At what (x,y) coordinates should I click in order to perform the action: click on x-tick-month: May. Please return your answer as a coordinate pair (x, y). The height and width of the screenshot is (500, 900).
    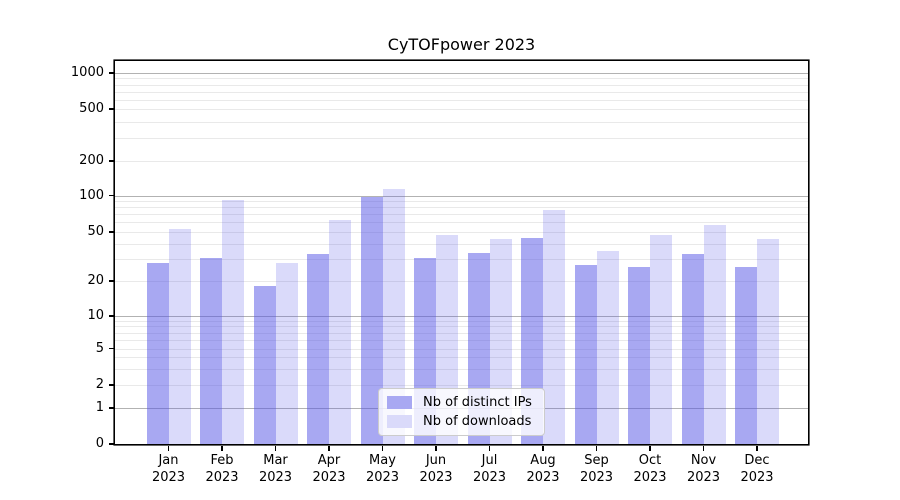
    Looking at the image, I should click on (382, 460).